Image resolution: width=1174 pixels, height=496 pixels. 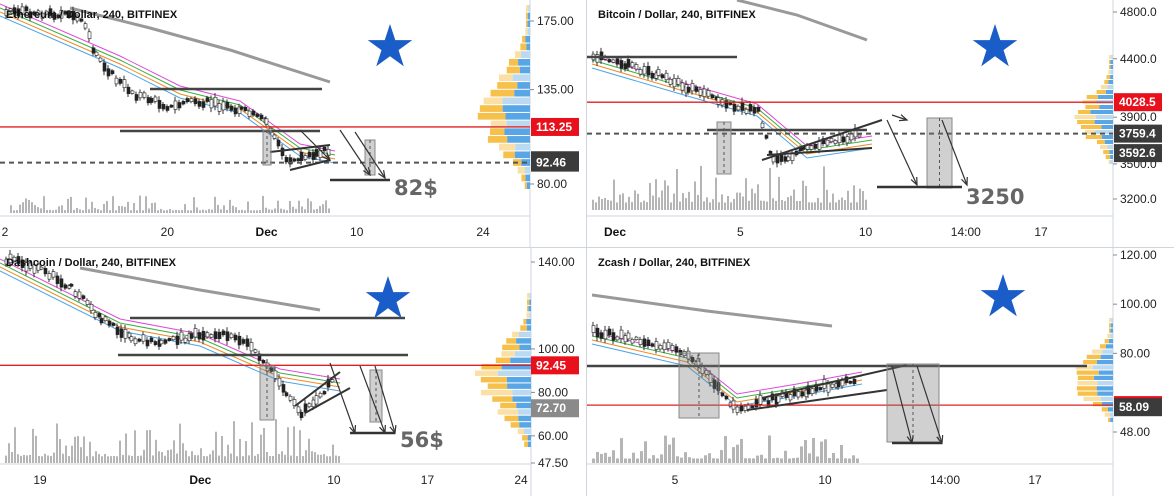 What do you see at coordinates (1137, 153) in the screenshot?
I see `price-tag-label: 3592.6` at bounding box center [1137, 153].